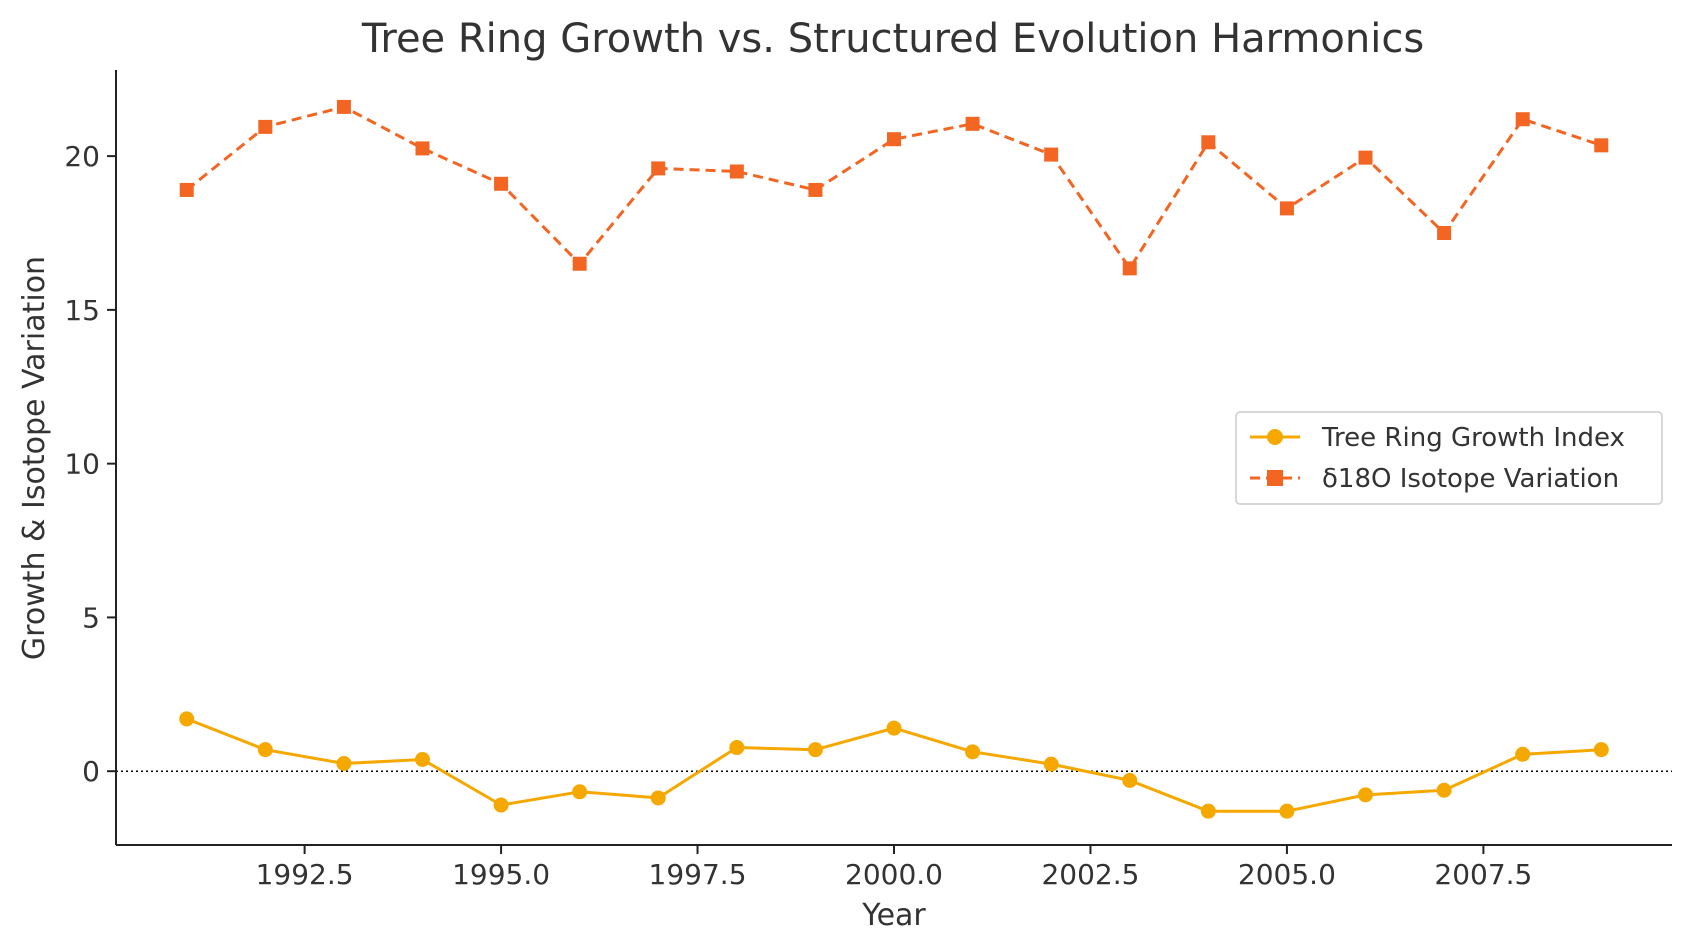  Describe the element at coordinates (305, 874) in the screenshot. I see `x-tick-label: 1992.5` at that location.